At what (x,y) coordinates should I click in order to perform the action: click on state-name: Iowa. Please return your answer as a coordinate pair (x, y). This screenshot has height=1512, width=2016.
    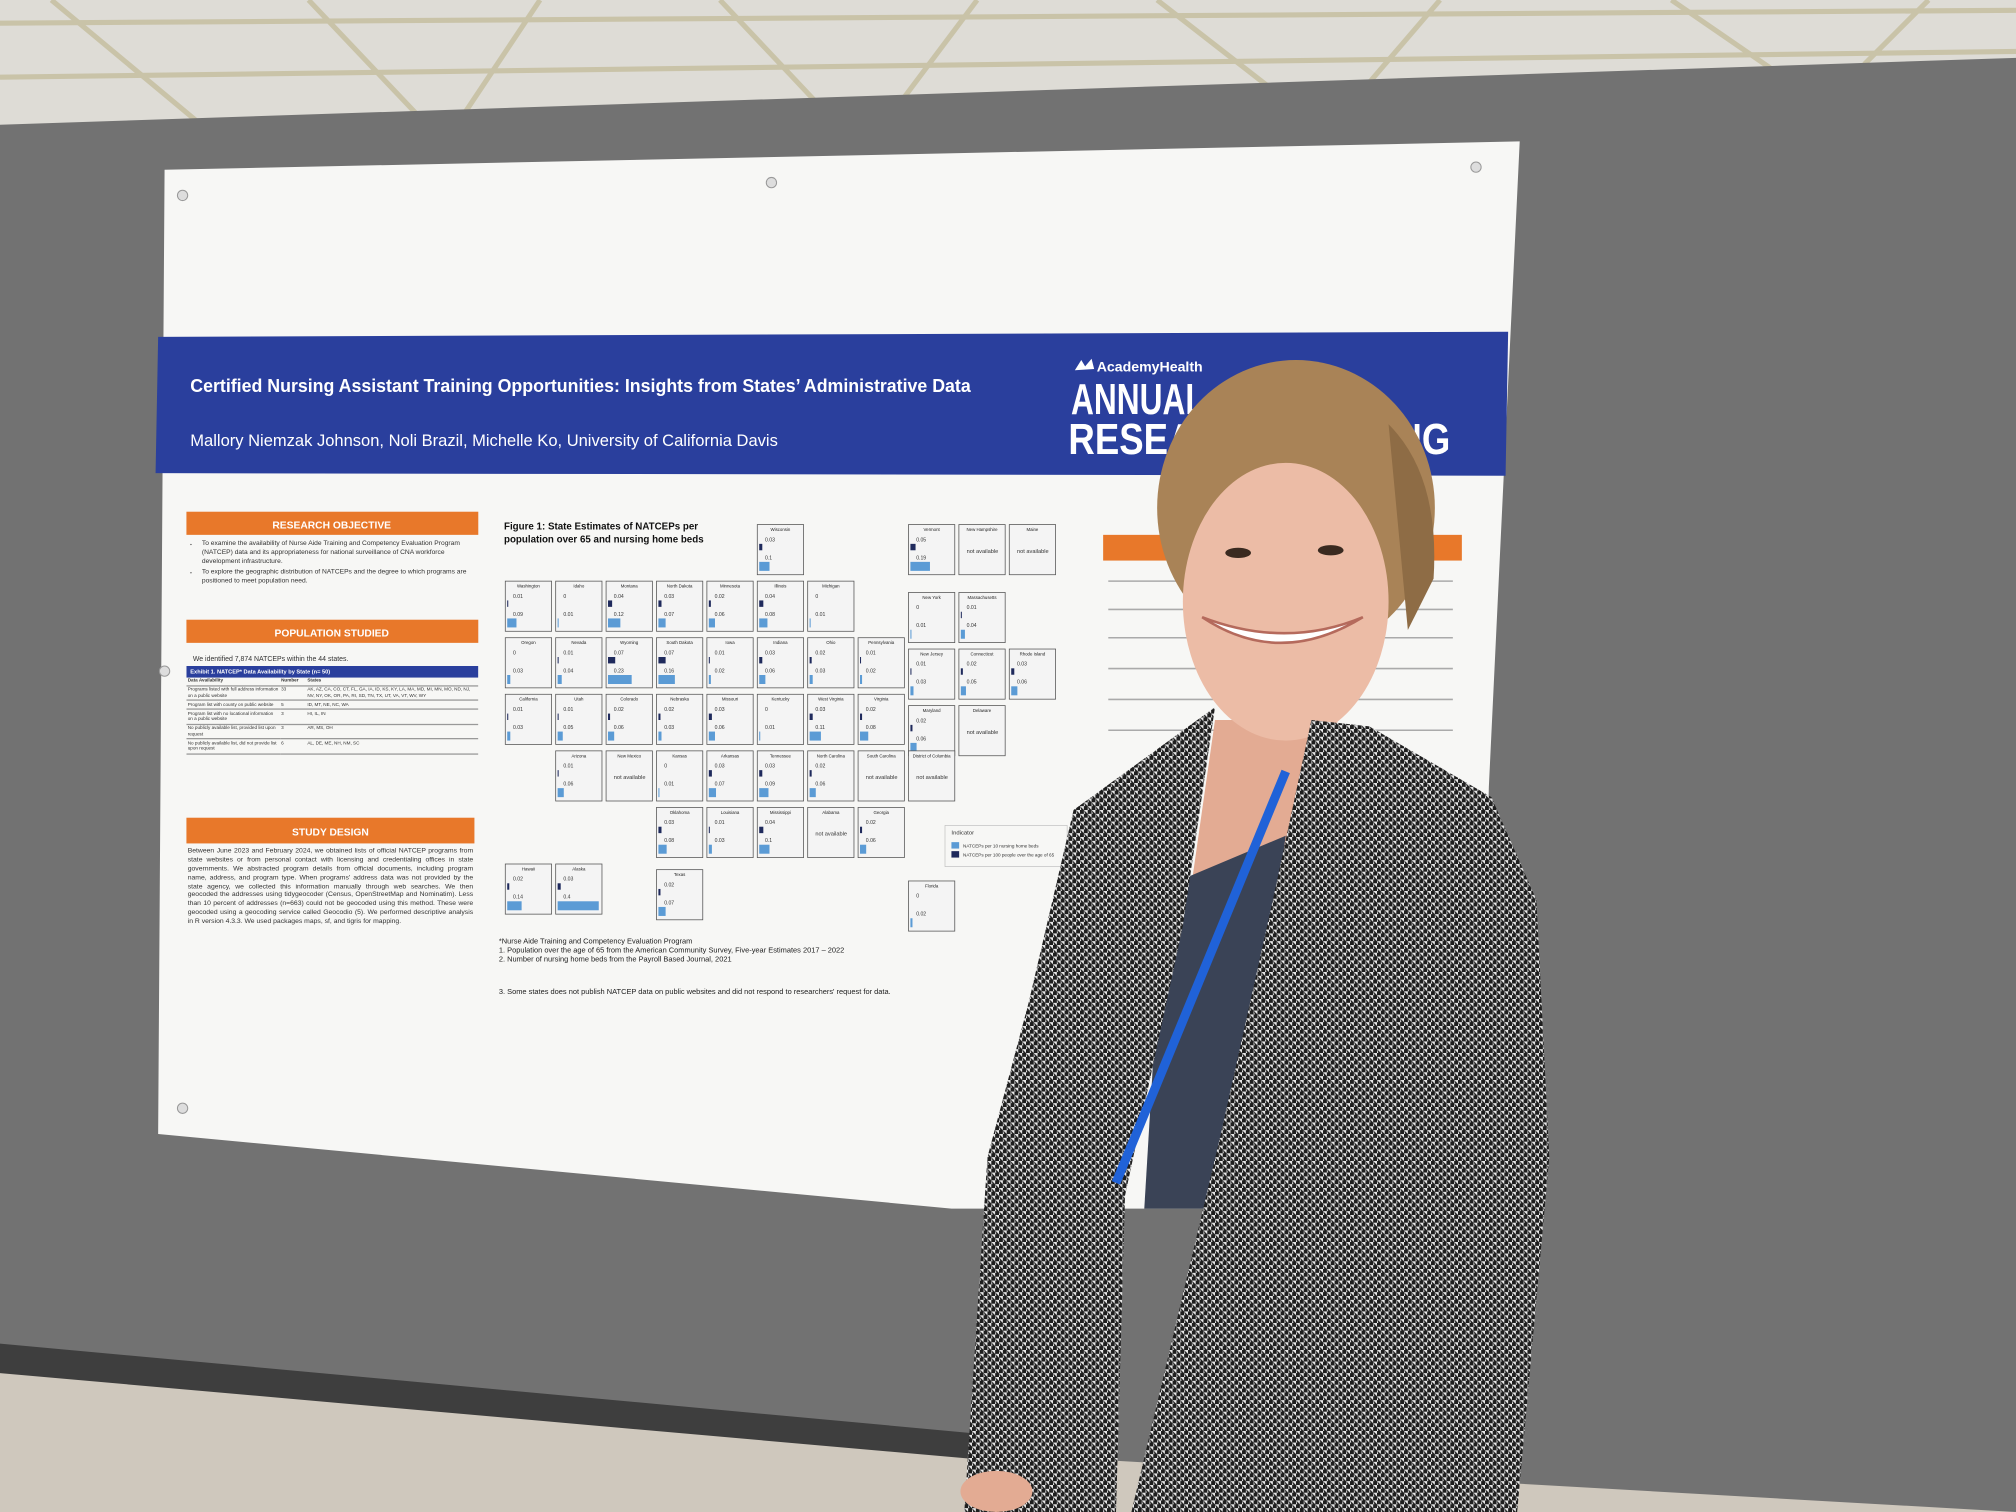
    Looking at the image, I should click on (730, 642).